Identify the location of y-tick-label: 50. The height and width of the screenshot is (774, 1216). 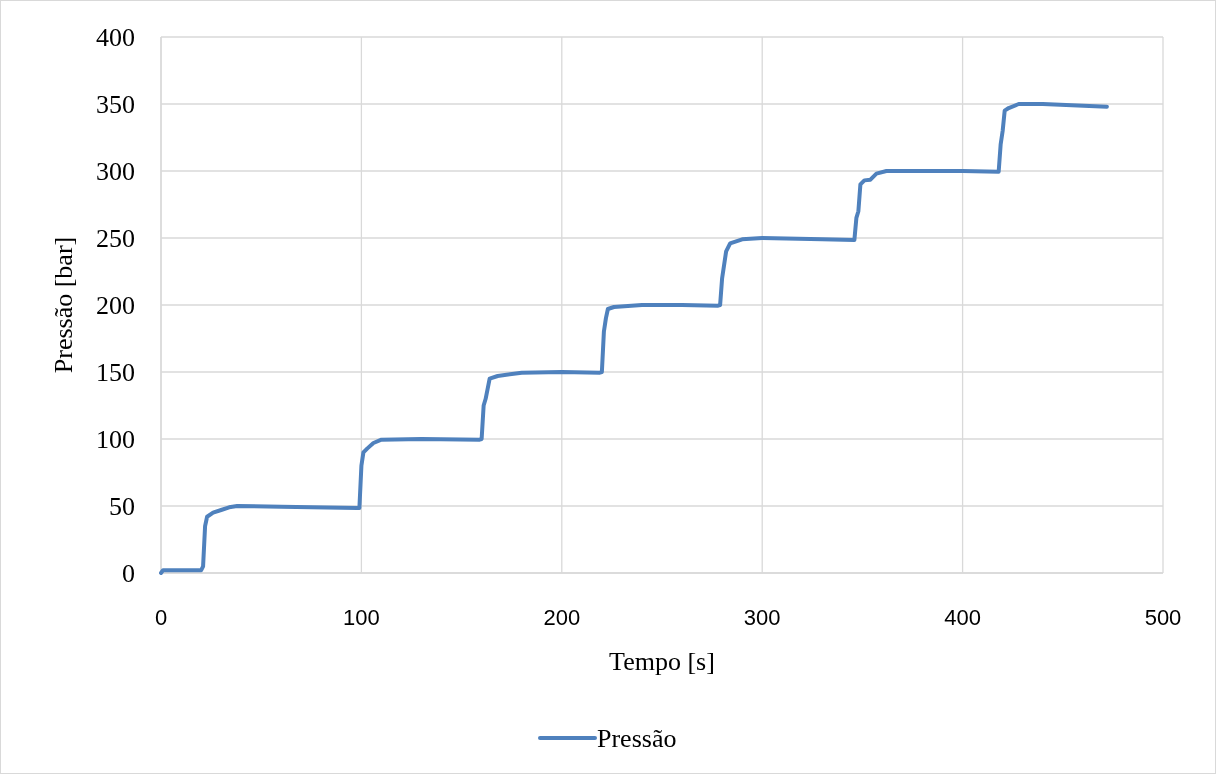
(122, 506).